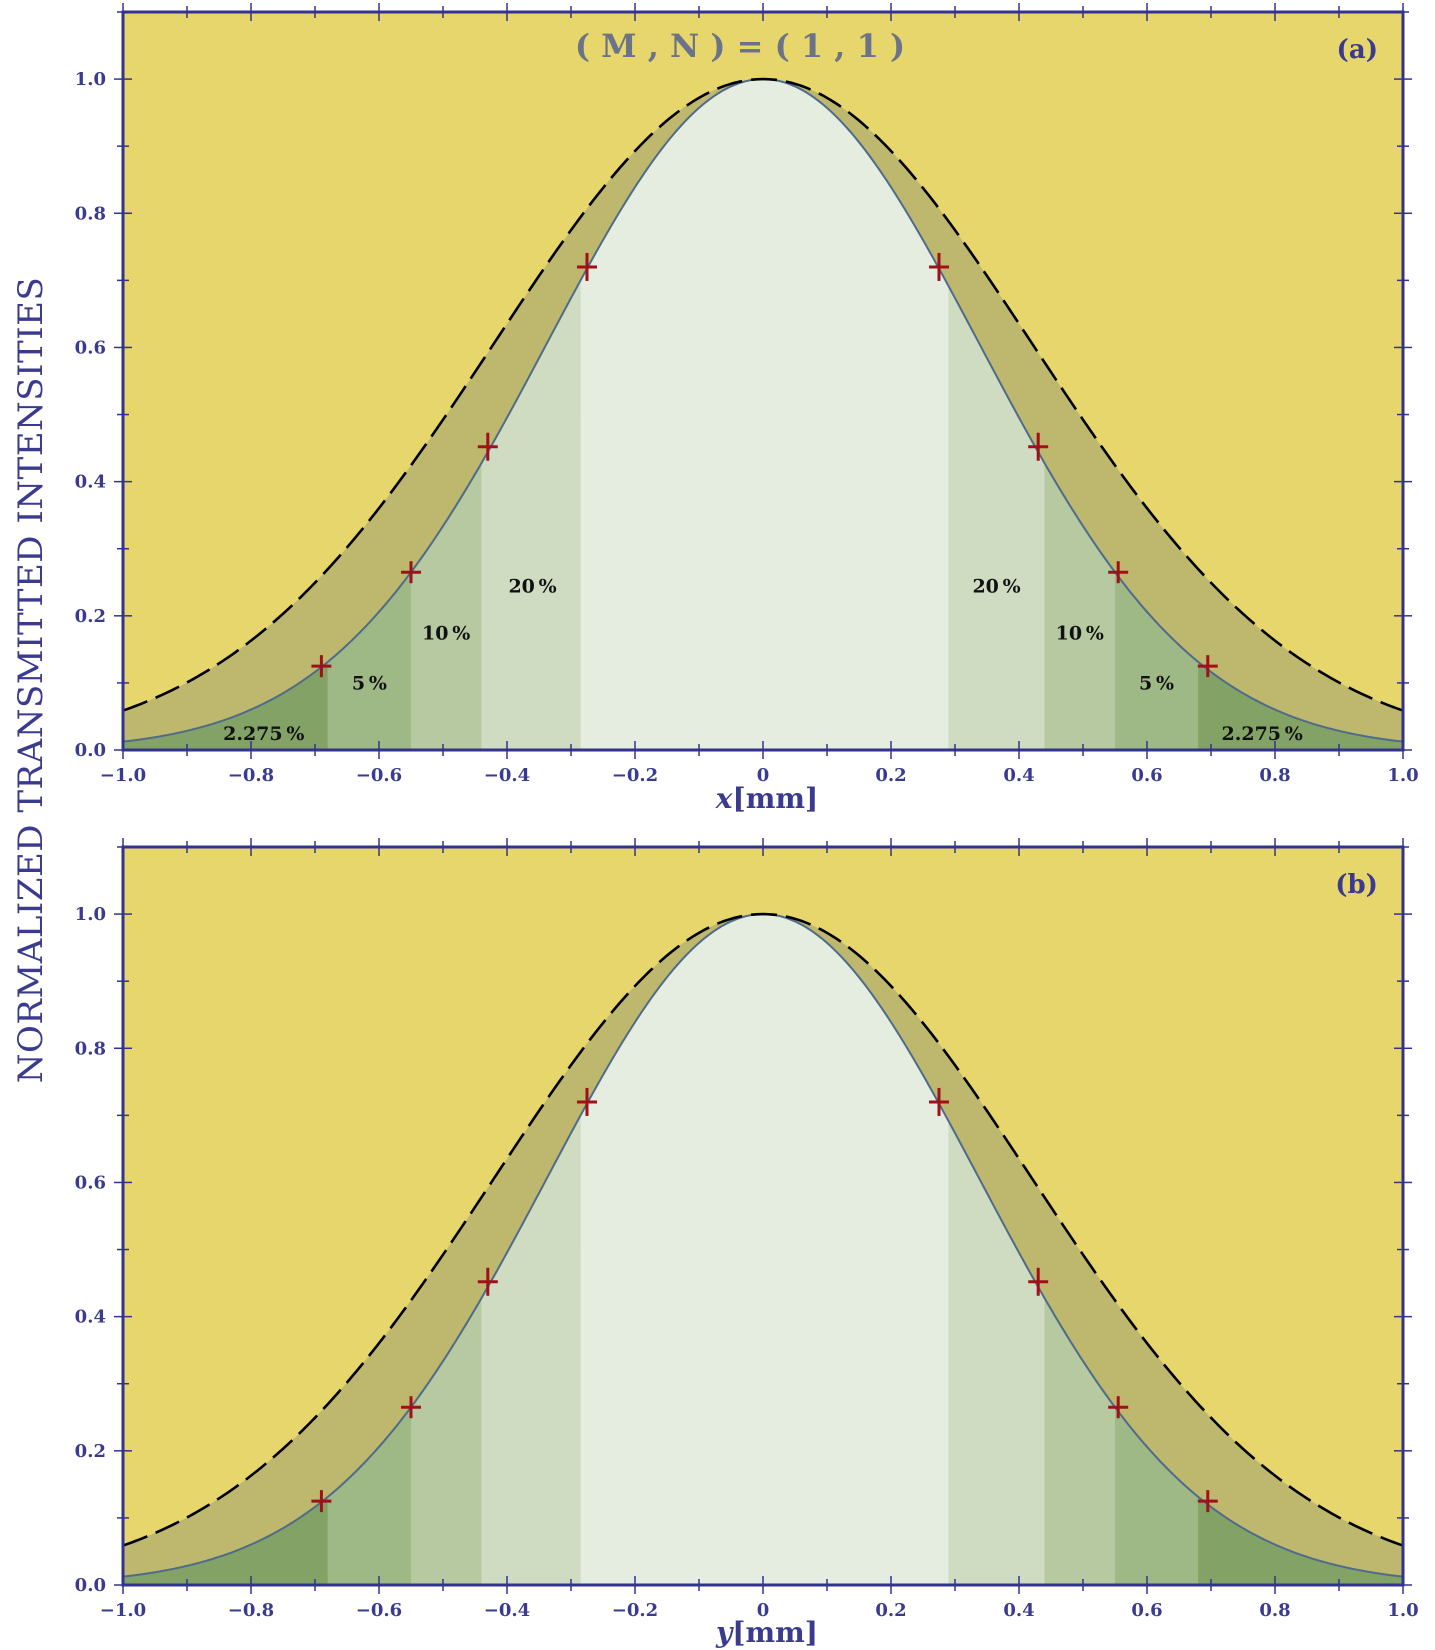 The image size is (1435, 1650). I want to click on y-axis-label: NORMALIZED TRANSMITTED INTENSITIES, so click(31, 680).